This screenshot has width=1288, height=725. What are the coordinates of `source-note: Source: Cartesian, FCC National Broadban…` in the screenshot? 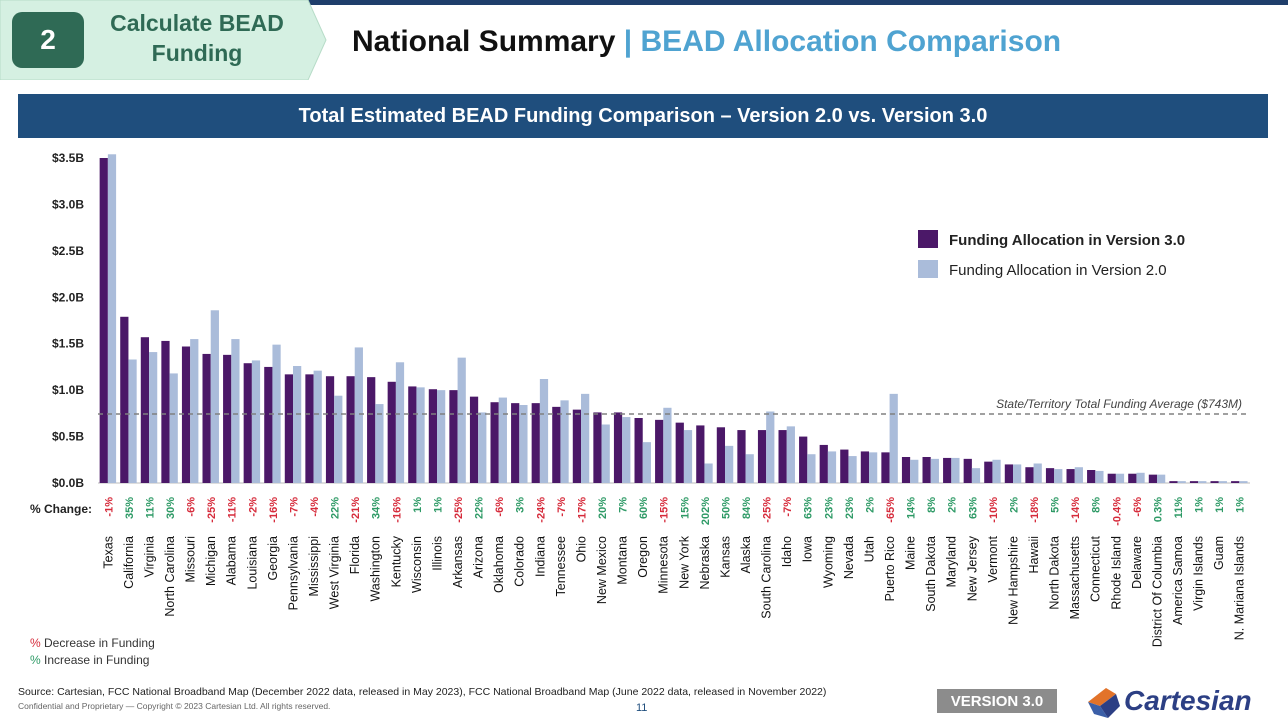 It's located at (422, 692).